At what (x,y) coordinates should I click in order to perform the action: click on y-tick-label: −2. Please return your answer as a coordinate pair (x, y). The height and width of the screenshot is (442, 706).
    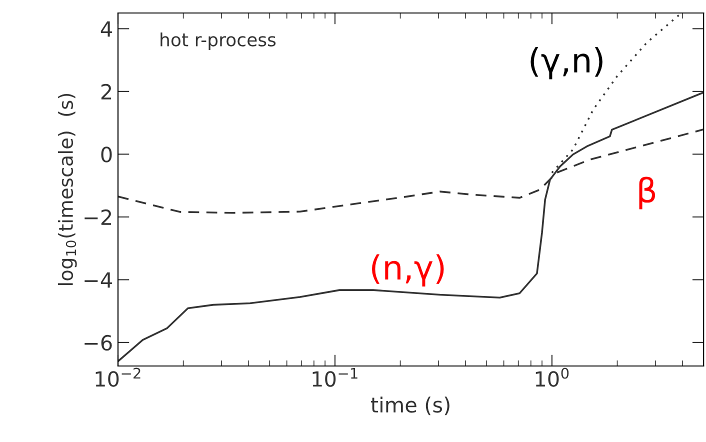
    Looking at the image, I should click on (98, 217).